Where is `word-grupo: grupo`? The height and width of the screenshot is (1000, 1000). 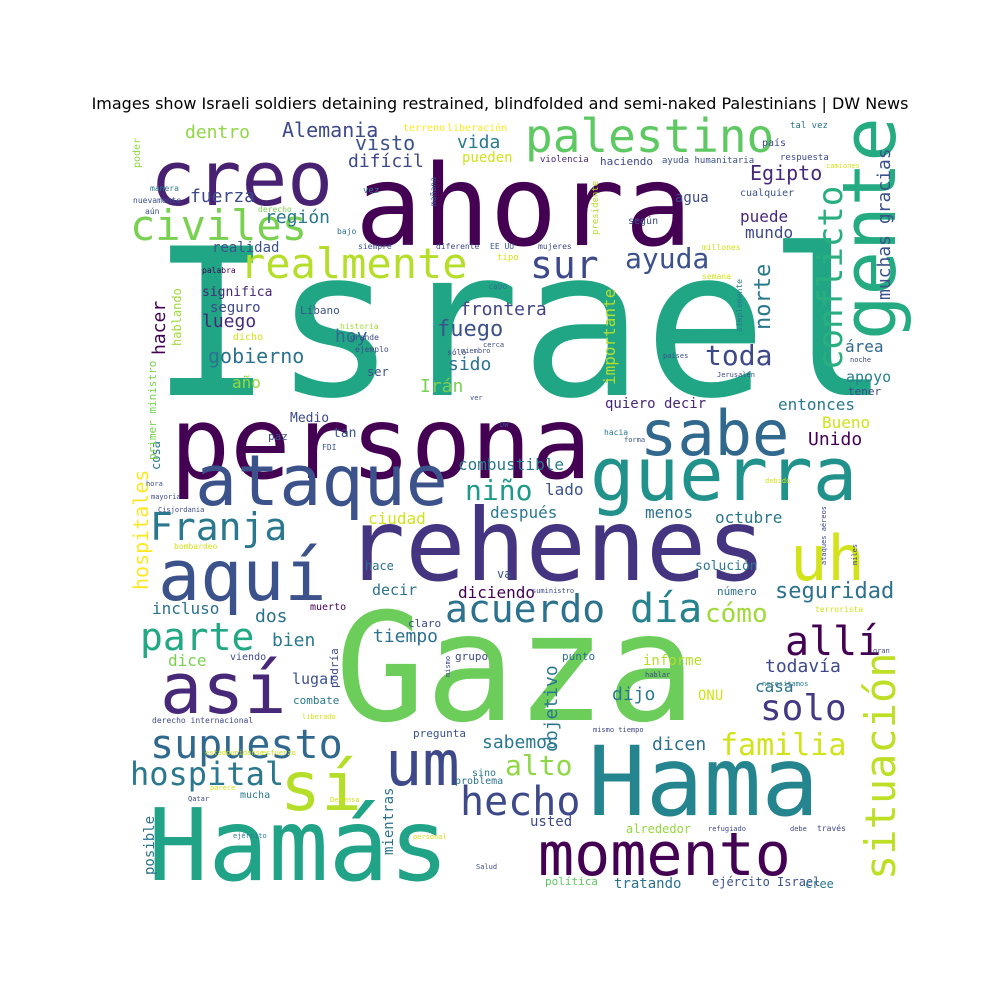
word-grupo: grupo is located at coordinates (471, 656).